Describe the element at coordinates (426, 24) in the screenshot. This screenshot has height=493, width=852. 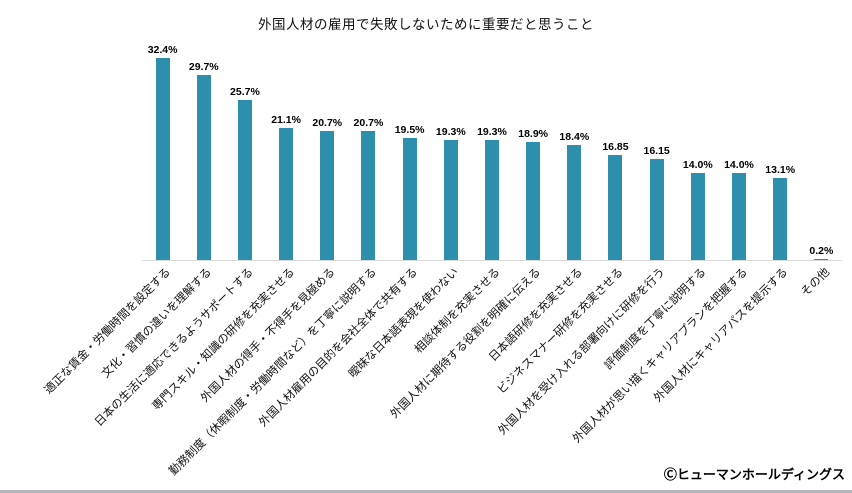
I see `chart-title: 外国人材の雇用で失敗しないために重要だと思うこと` at that location.